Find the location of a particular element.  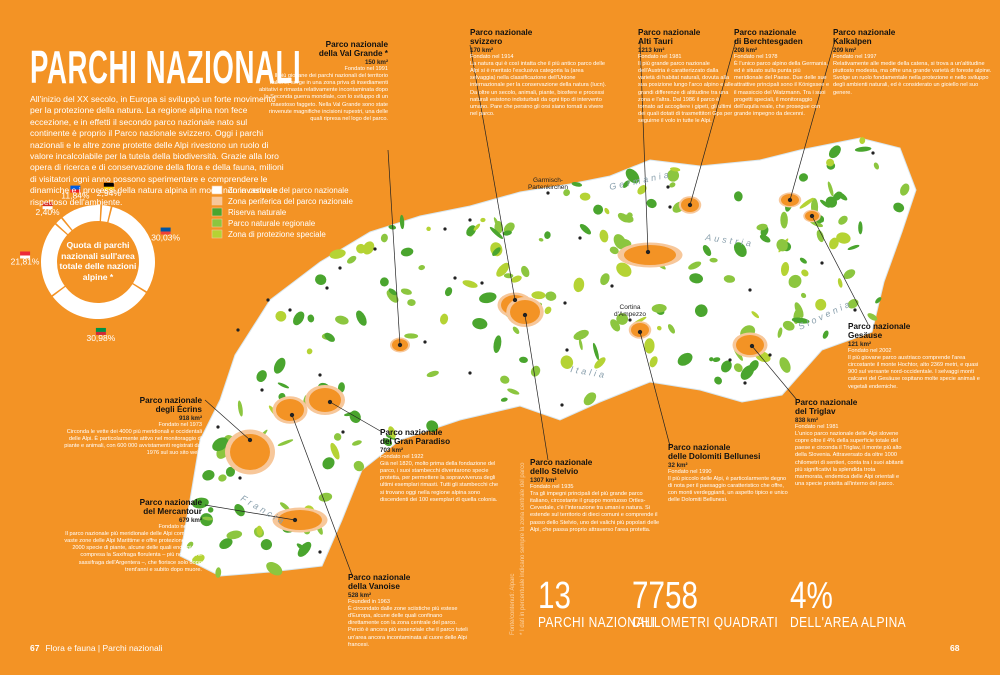

stat-number: 13 is located at coordinates (554, 596).